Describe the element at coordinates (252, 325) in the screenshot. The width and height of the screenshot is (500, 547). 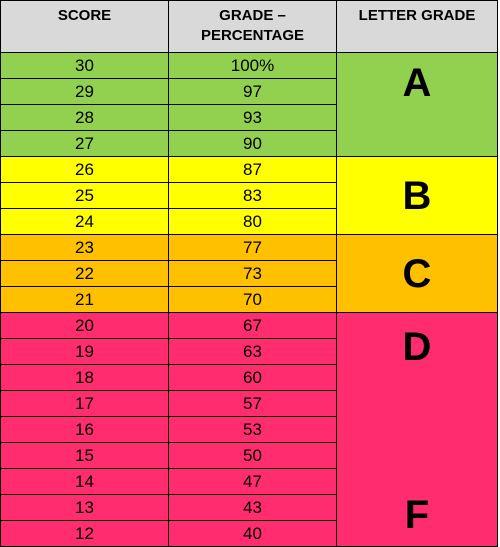
I see `percentage-cell: 67` at that location.